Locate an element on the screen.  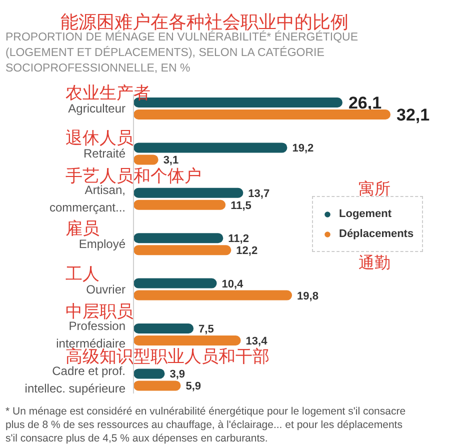
y-tick-label: Retraité is located at coordinates (104, 153).